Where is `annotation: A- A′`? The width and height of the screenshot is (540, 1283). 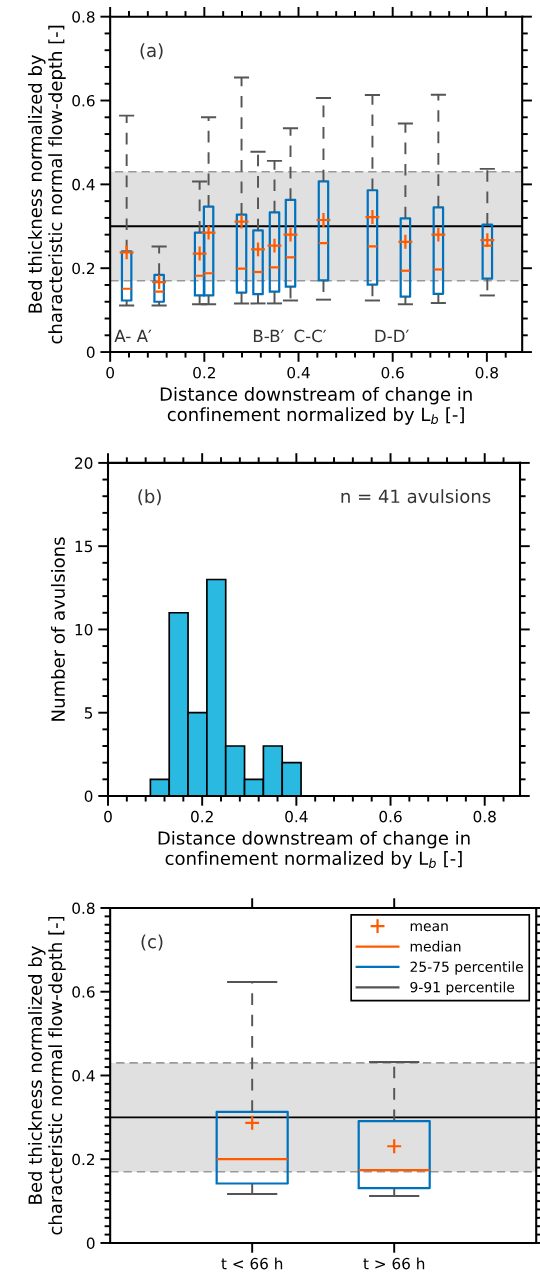 annotation: A- A′ is located at coordinates (133, 335).